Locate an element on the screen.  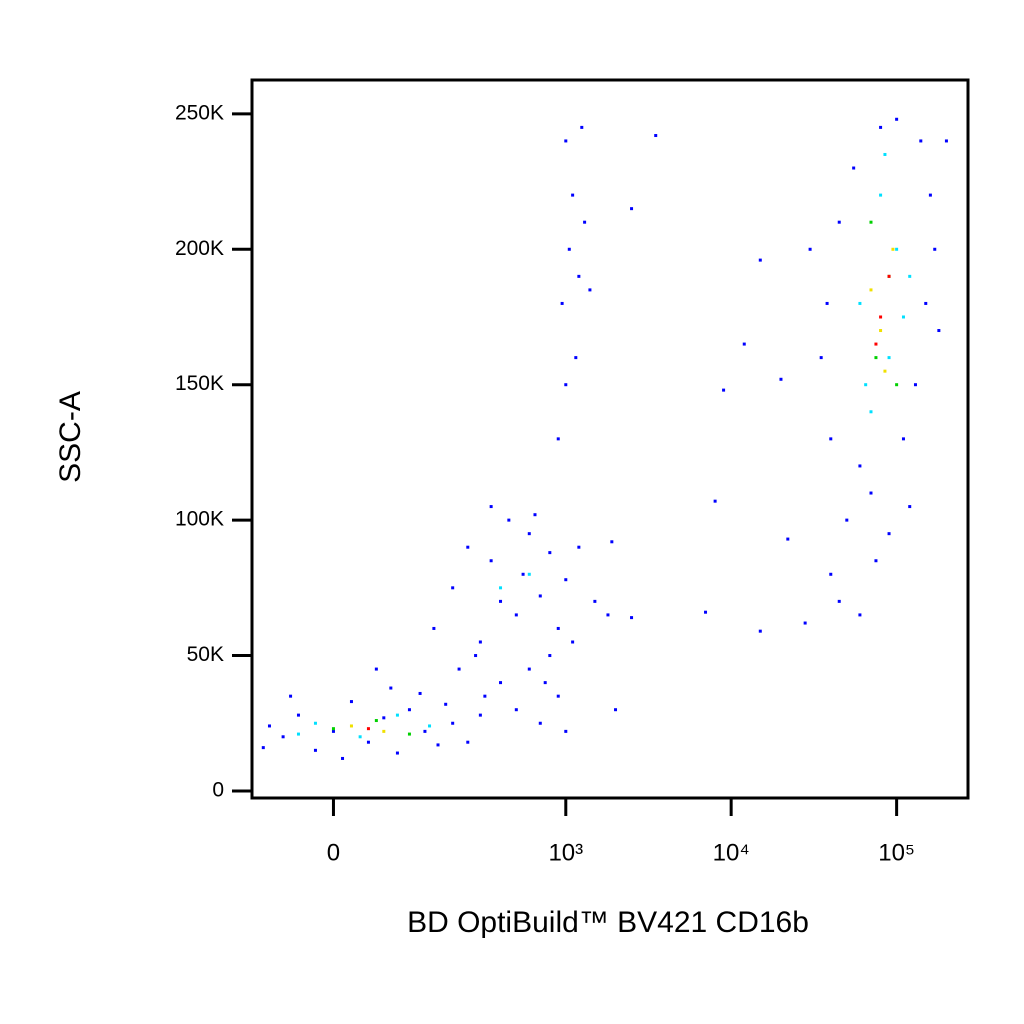
x-tick-label: 10³ is located at coordinates (565, 852).